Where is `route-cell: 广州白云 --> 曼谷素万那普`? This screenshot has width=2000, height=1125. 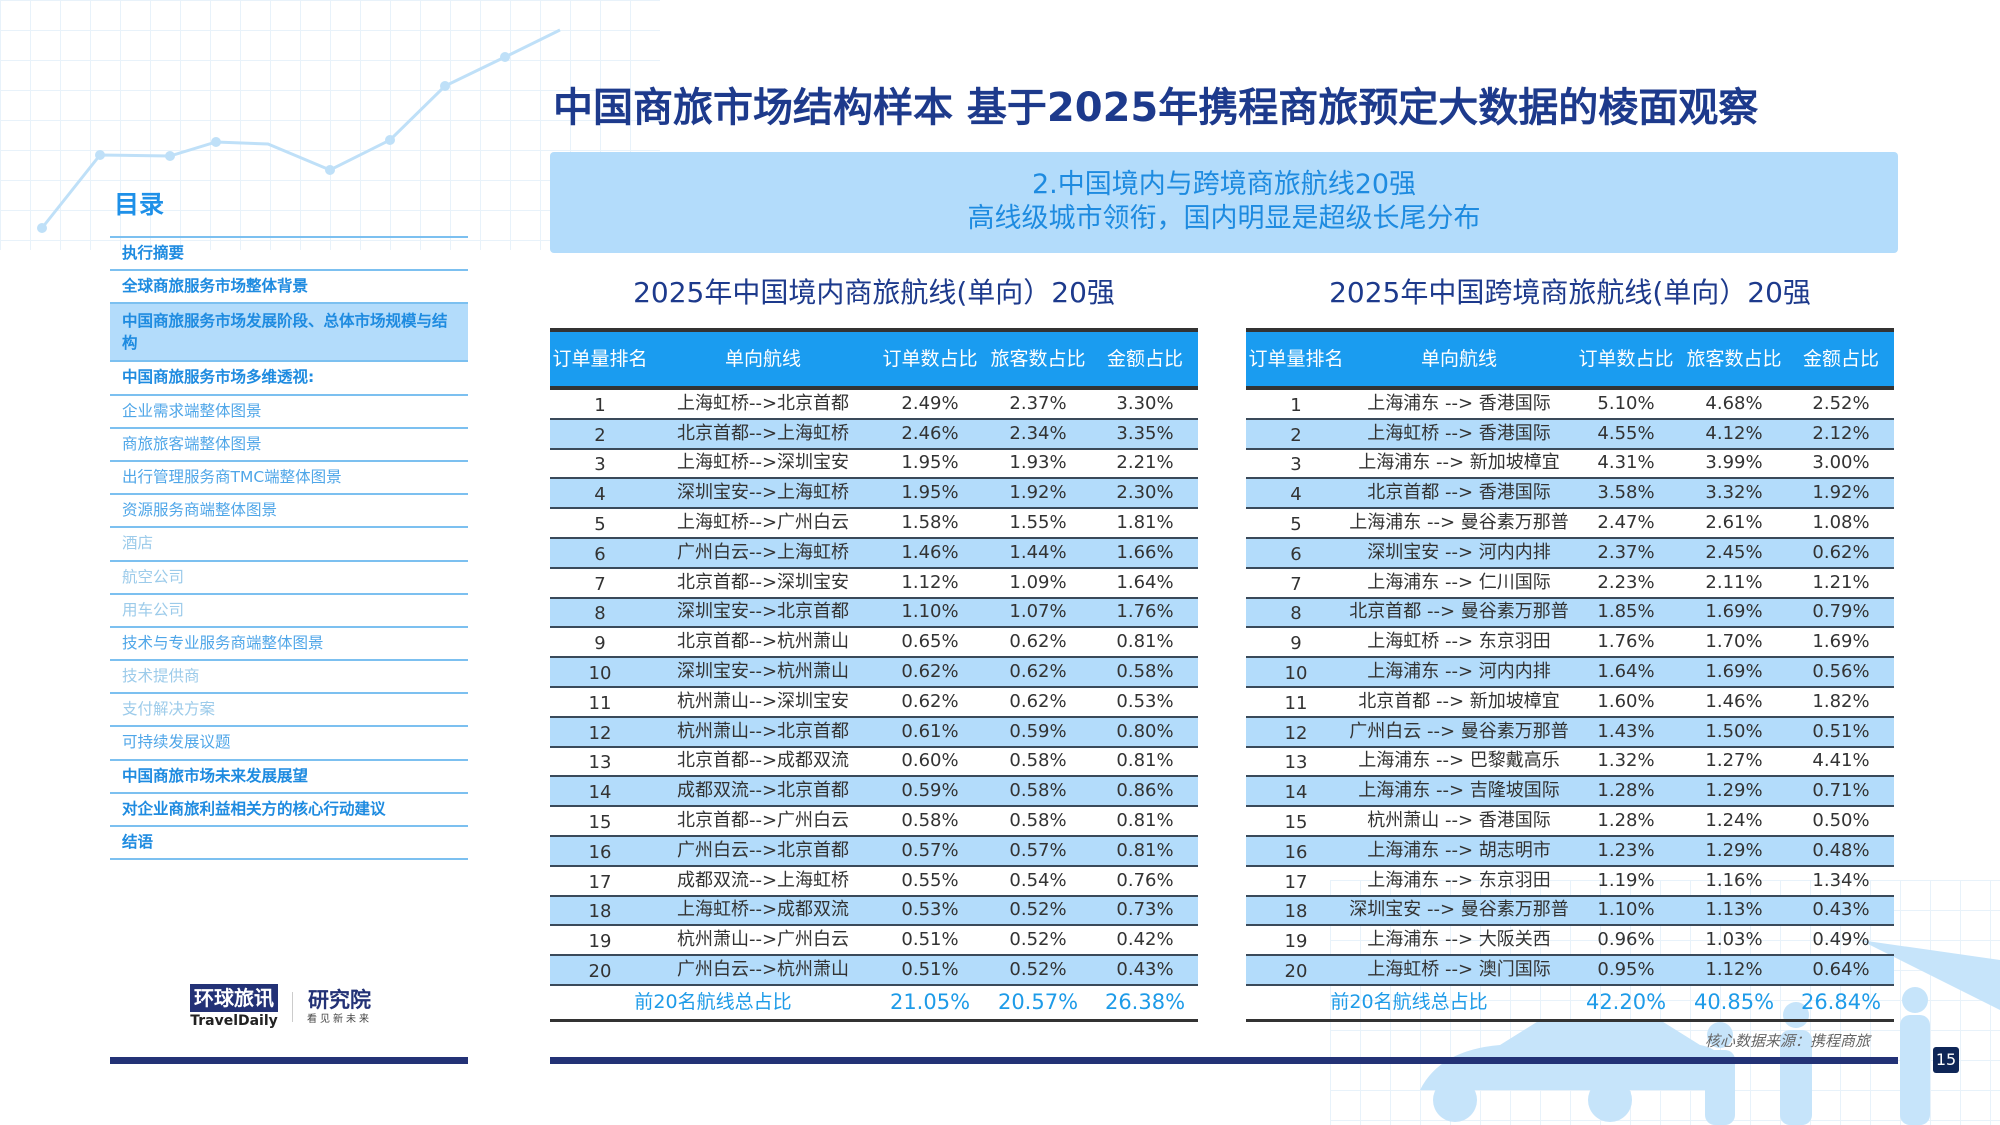 route-cell: 广州白云 --> 曼谷素万那普 is located at coordinates (1459, 731).